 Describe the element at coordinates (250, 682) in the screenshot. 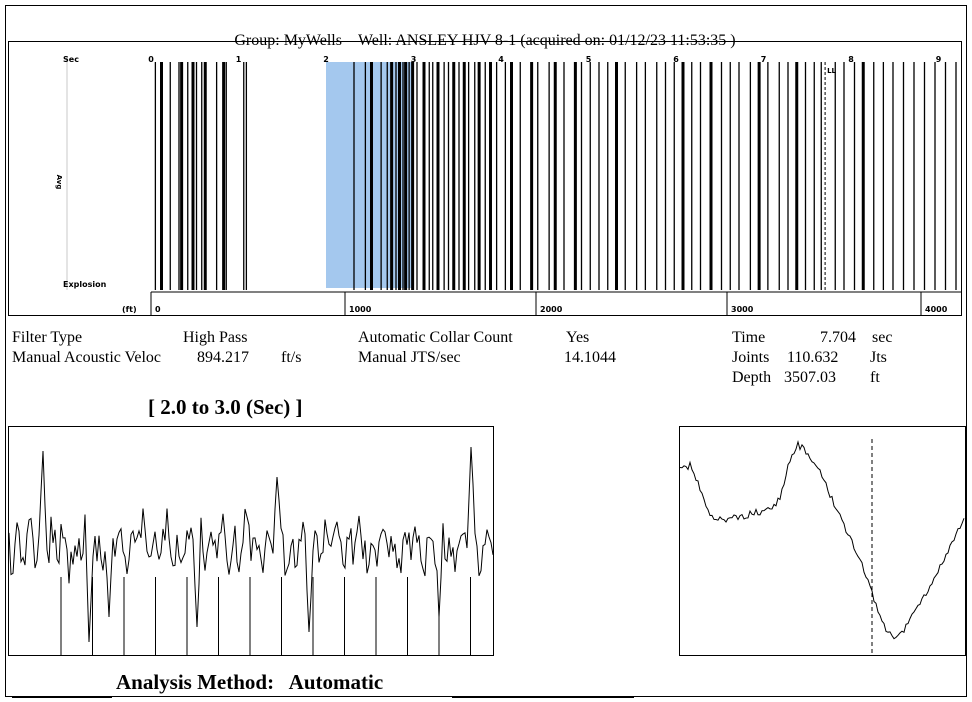

I see `analysis-method-text: Analysis Method: Automatic` at that location.